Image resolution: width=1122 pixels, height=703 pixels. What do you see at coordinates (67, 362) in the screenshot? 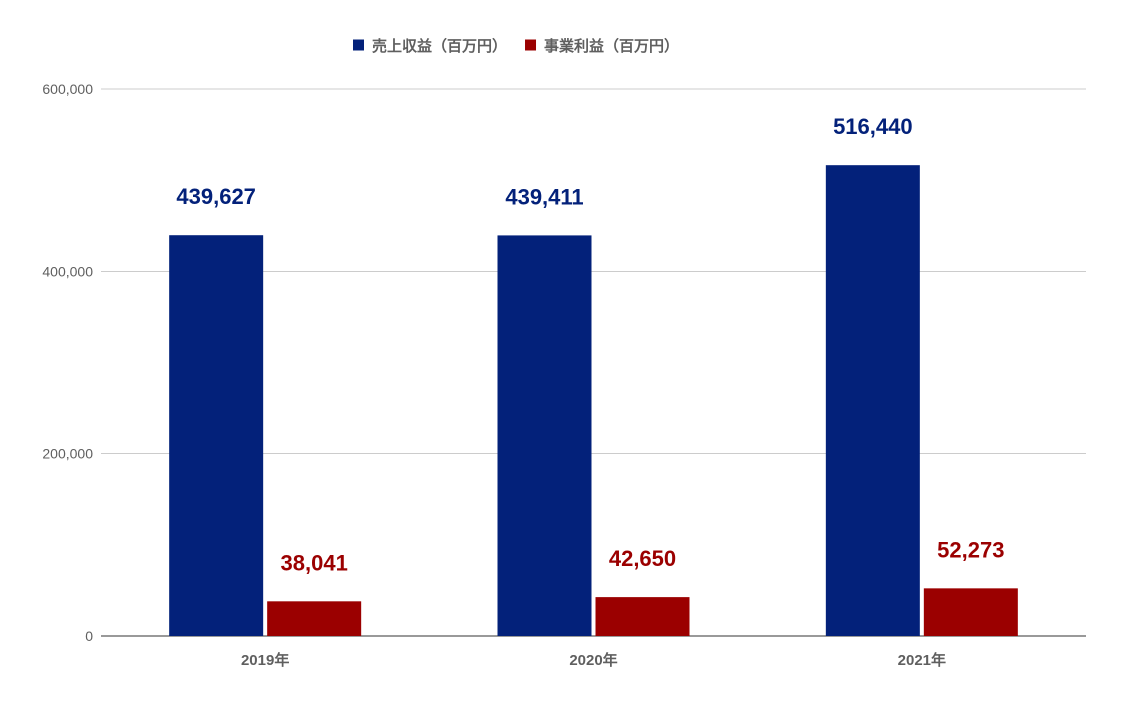
I see `y-axis-ticks: 0 200,000 400,000 600,000` at bounding box center [67, 362].